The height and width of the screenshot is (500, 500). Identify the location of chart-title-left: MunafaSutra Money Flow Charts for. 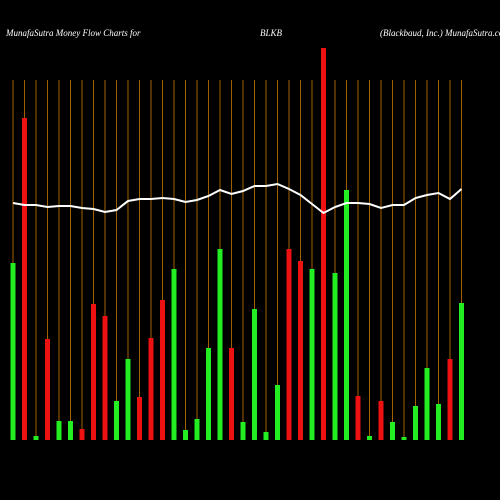
(73, 33).